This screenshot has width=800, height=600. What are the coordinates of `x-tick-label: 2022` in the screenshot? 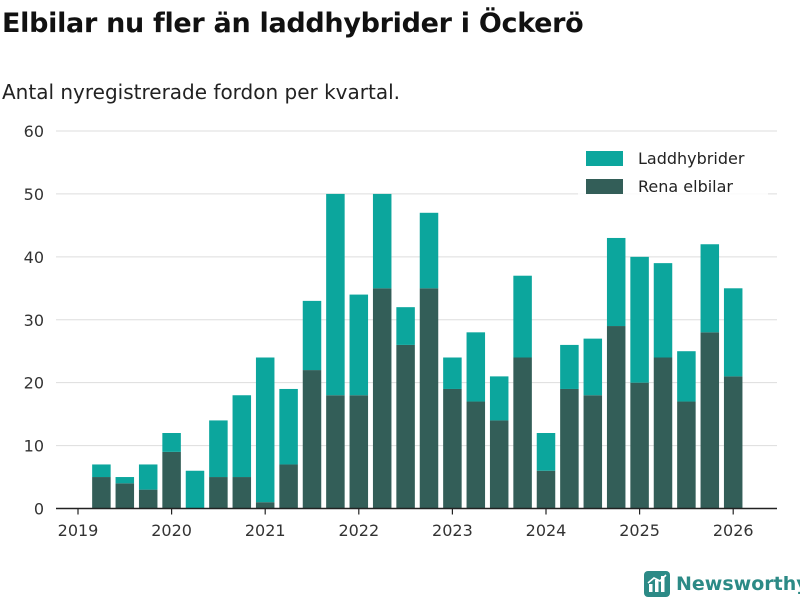 It's located at (358, 530).